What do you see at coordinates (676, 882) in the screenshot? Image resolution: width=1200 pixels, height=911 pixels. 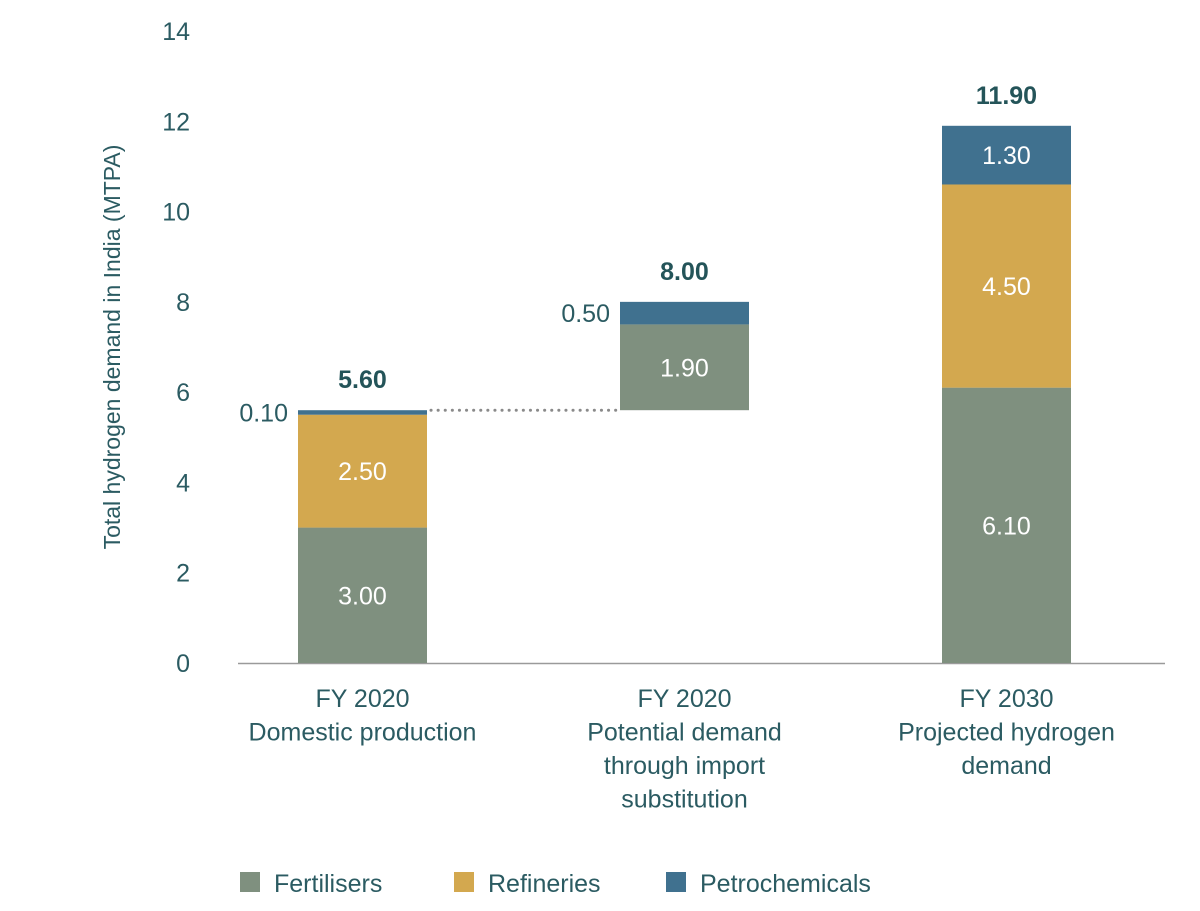 I see `legend-swatch-petrochemicals` at bounding box center [676, 882].